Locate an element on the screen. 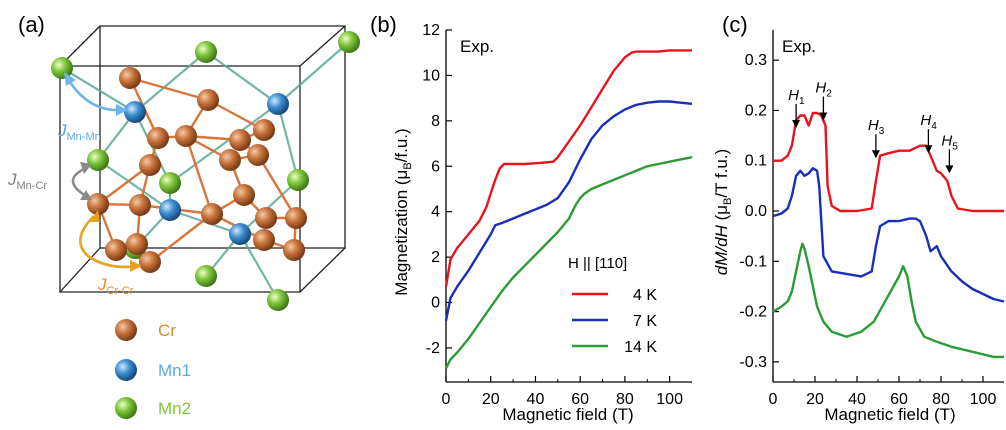  panel-b-y-tick-label: 8 is located at coordinates (435, 121).